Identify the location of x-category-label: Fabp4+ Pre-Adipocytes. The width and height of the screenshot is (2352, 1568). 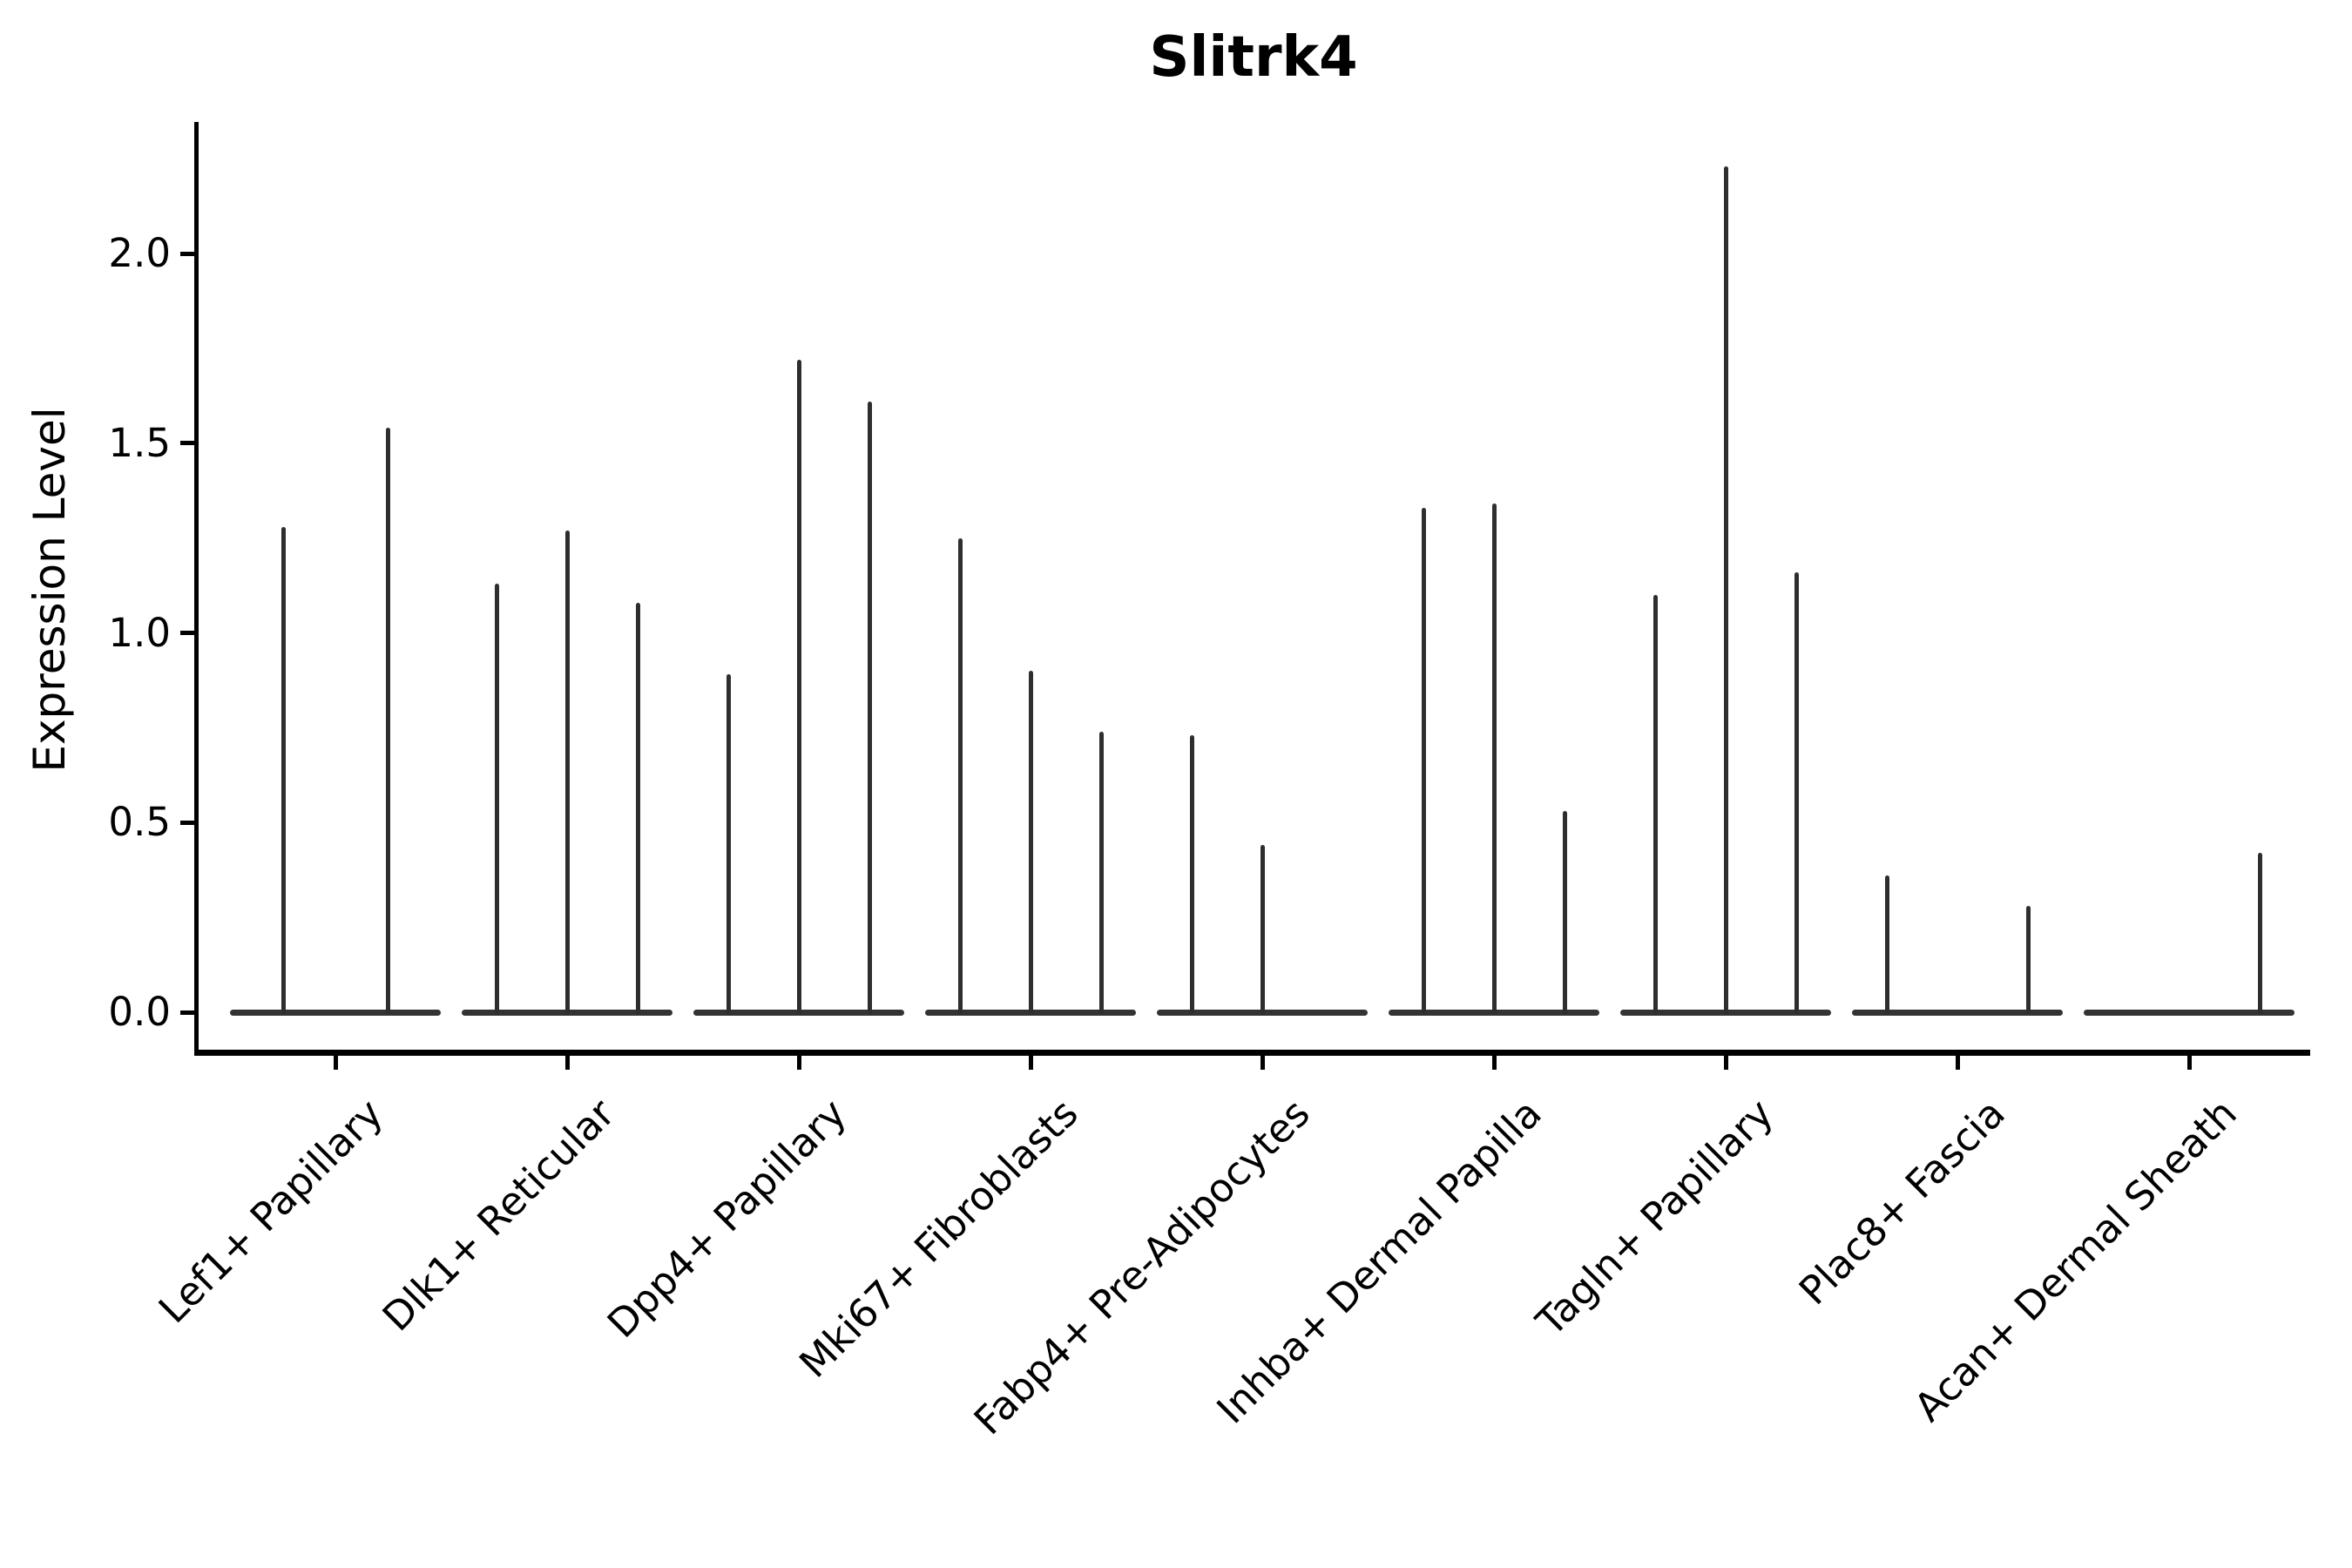
(1142, 1267).